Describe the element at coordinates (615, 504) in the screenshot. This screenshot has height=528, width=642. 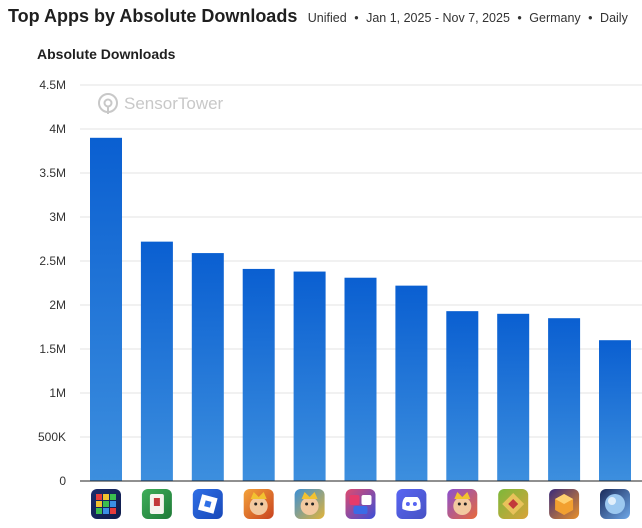
I see `planet-app-icon` at that location.